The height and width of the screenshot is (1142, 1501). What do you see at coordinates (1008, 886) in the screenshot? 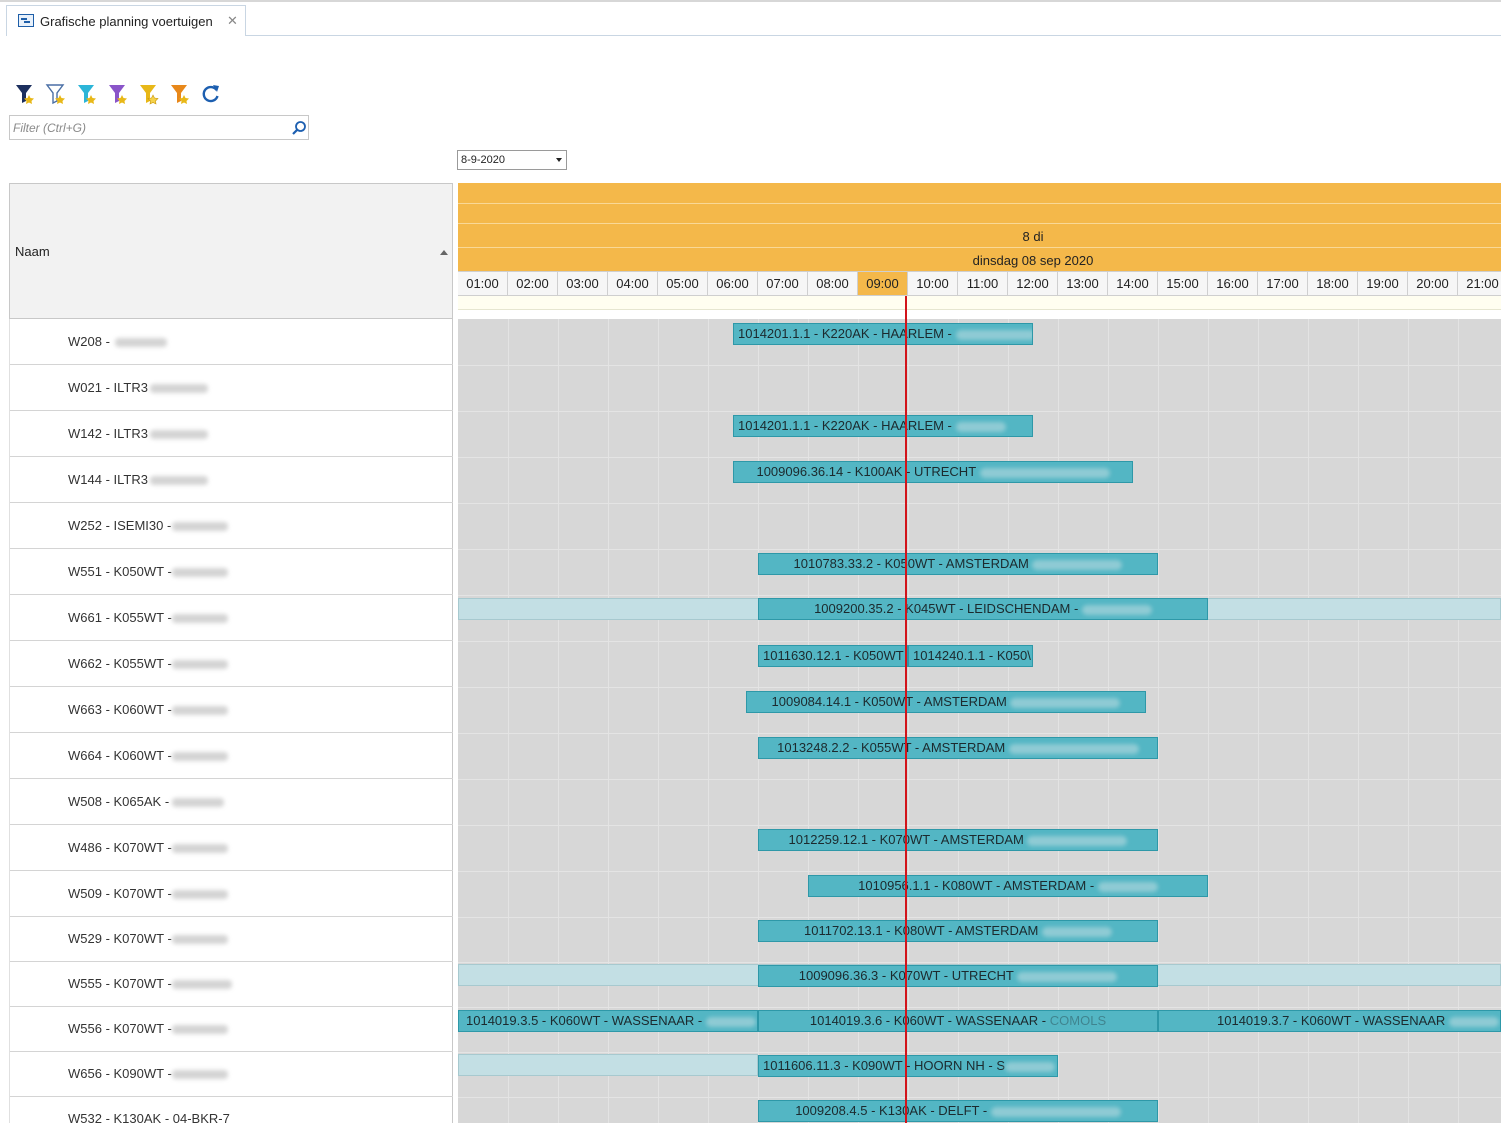
I see `order-bar: 1010956.1.1 - K080WT - AMSTERDAM -` at bounding box center [1008, 886].